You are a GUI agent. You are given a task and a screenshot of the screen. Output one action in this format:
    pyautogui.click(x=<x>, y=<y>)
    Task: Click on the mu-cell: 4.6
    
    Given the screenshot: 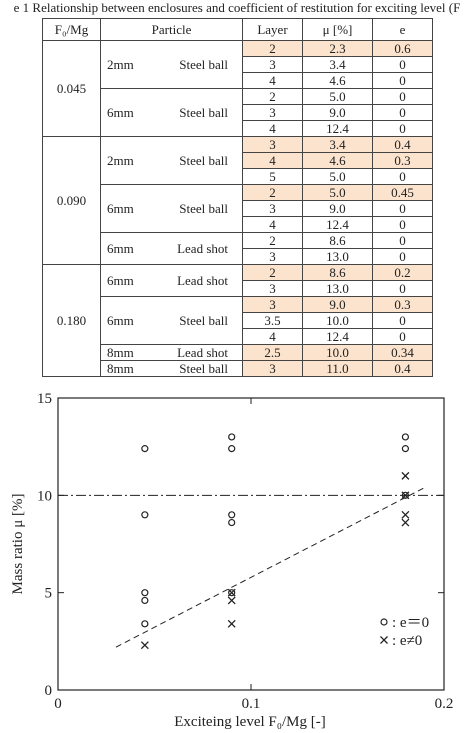 What is the action you would take?
    pyautogui.click(x=337, y=80)
    